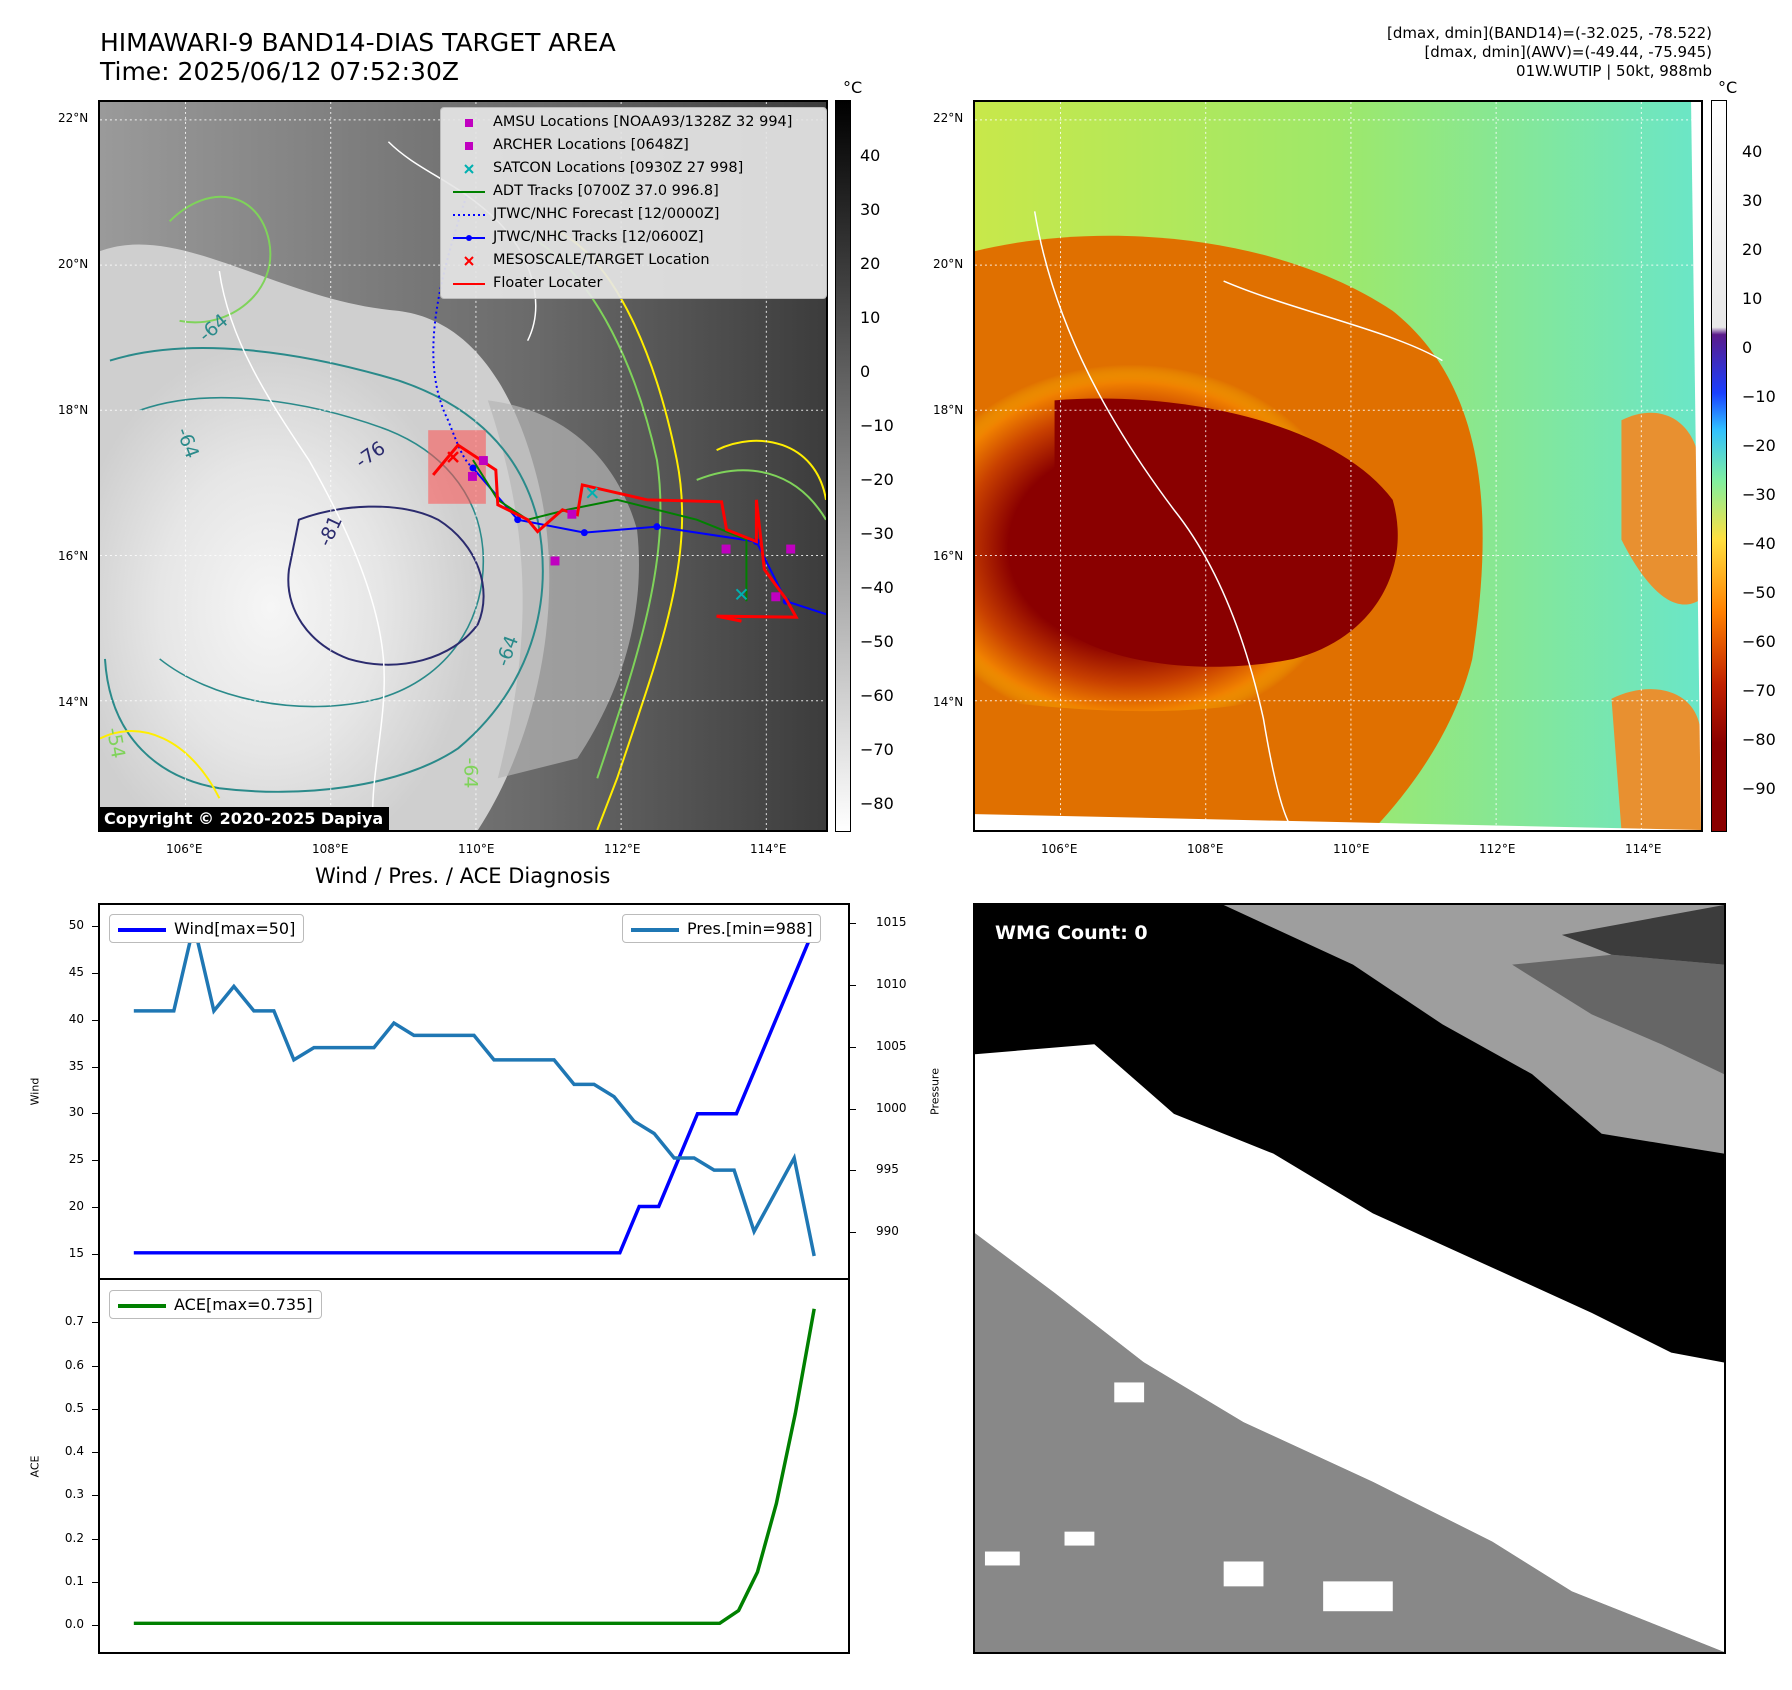 The image size is (1792, 1690). Describe the element at coordinates (843, 466) in the screenshot. I see `colorbar-left` at that location.